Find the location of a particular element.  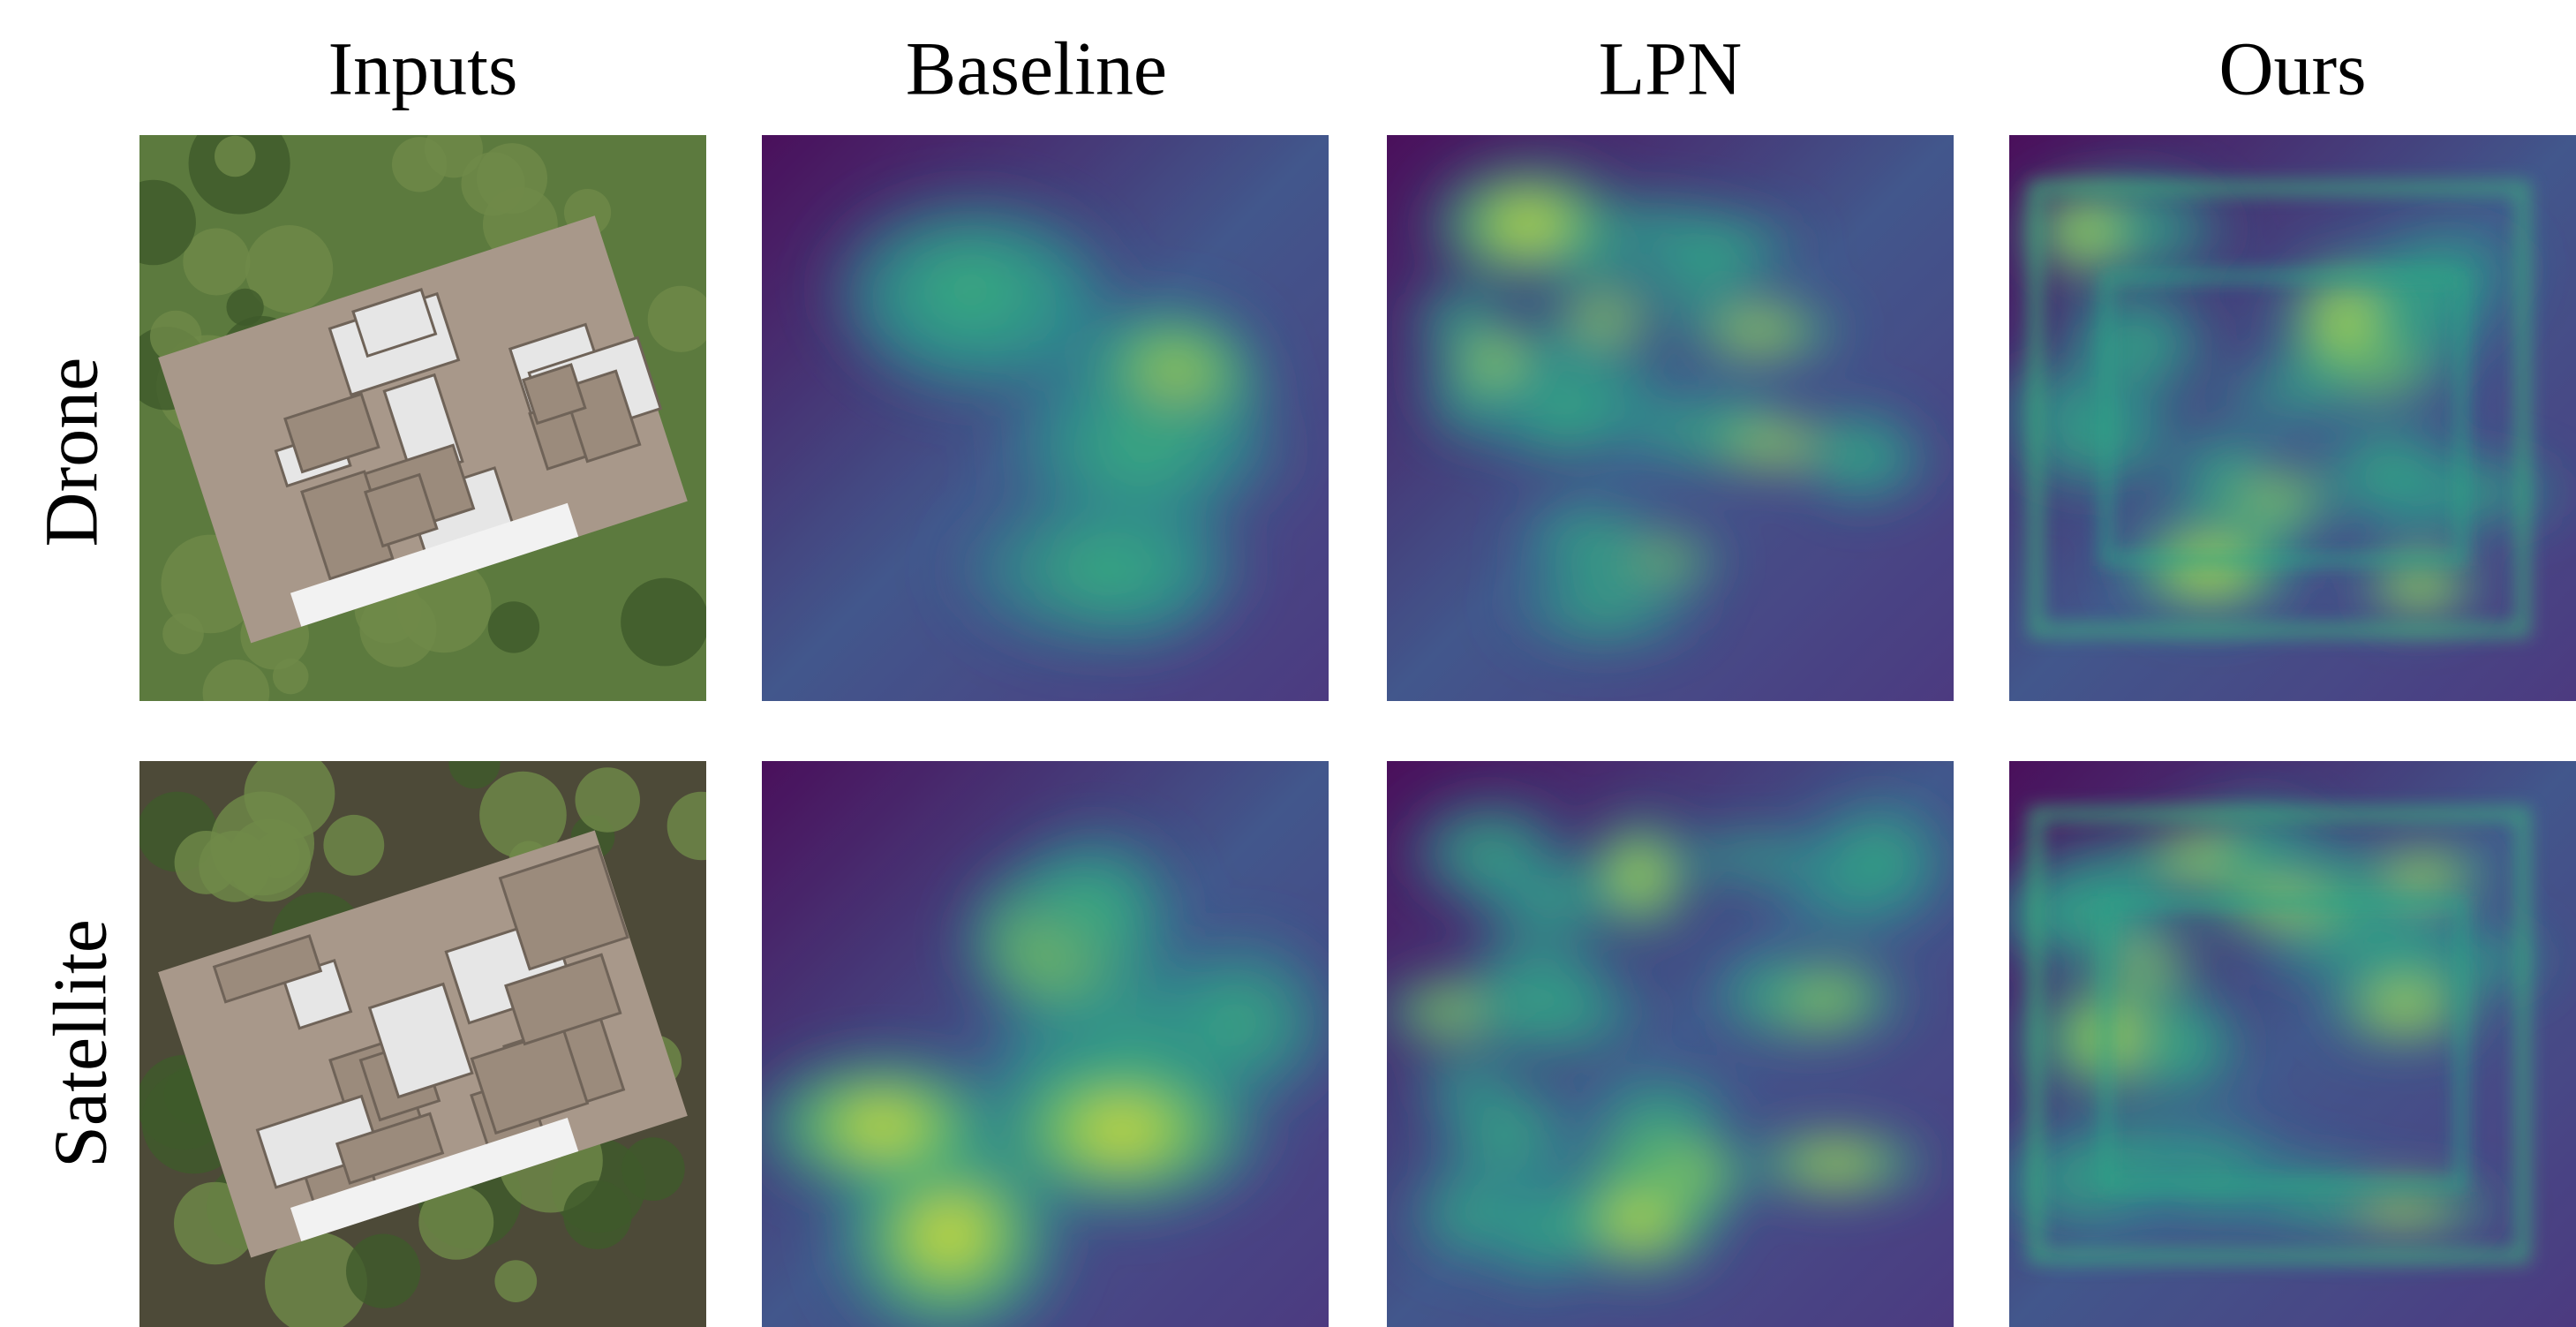

row-label: Drone is located at coordinates (72, 452).